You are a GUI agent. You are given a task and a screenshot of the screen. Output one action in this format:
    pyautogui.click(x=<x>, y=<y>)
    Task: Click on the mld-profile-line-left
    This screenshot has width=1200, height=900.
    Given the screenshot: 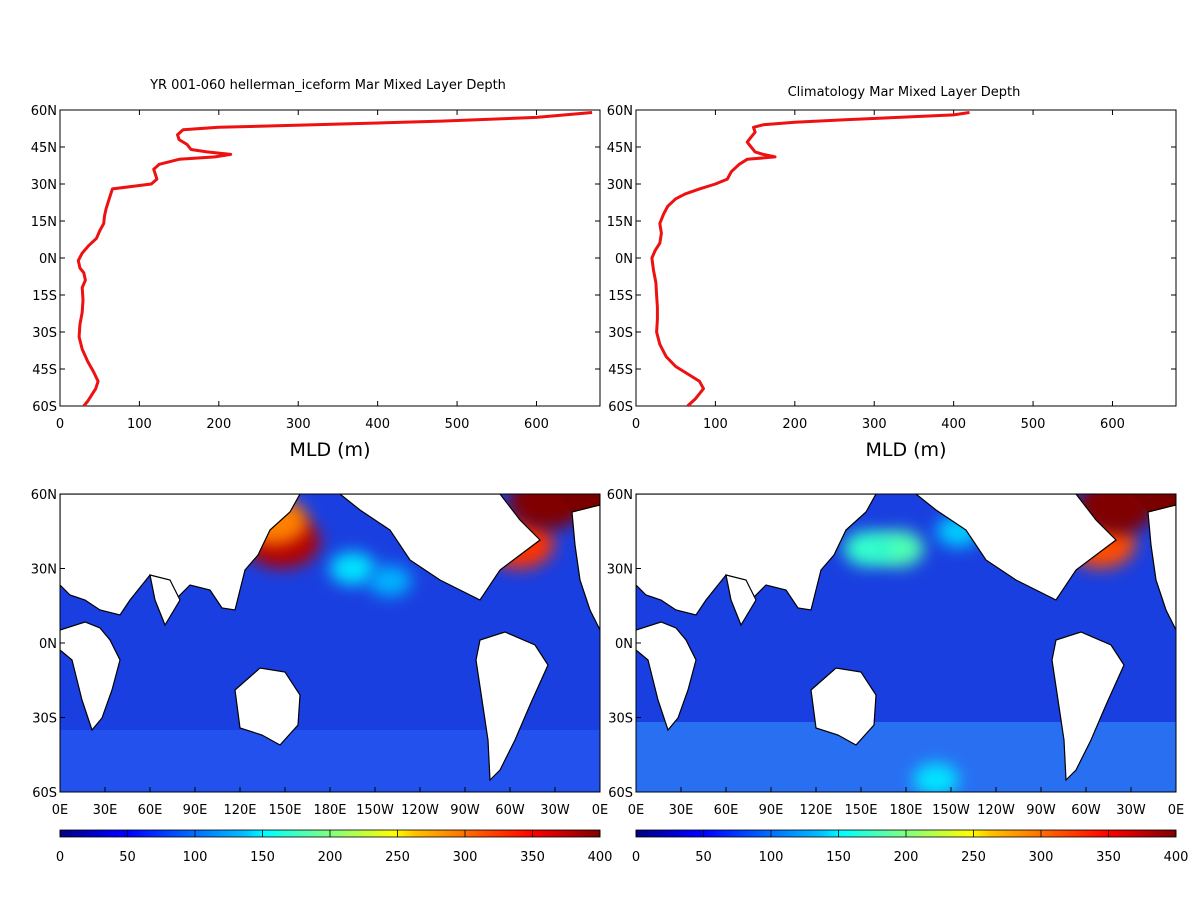 What is the action you would take?
    pyautogui.click(x=334, y=259)
    